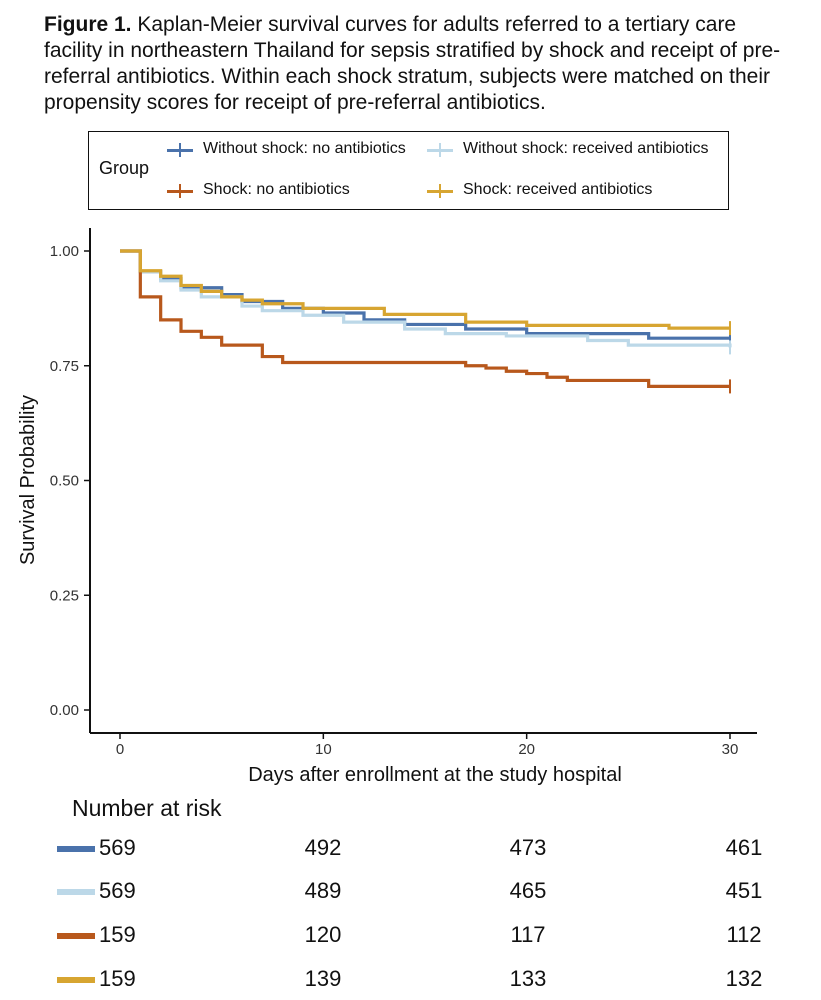 The width and height of the screenshot is (821, 1000). Describe the element at coordinates (410, 892) in the screenshot. I see `risk-row: 569 489 465 451` at that location.